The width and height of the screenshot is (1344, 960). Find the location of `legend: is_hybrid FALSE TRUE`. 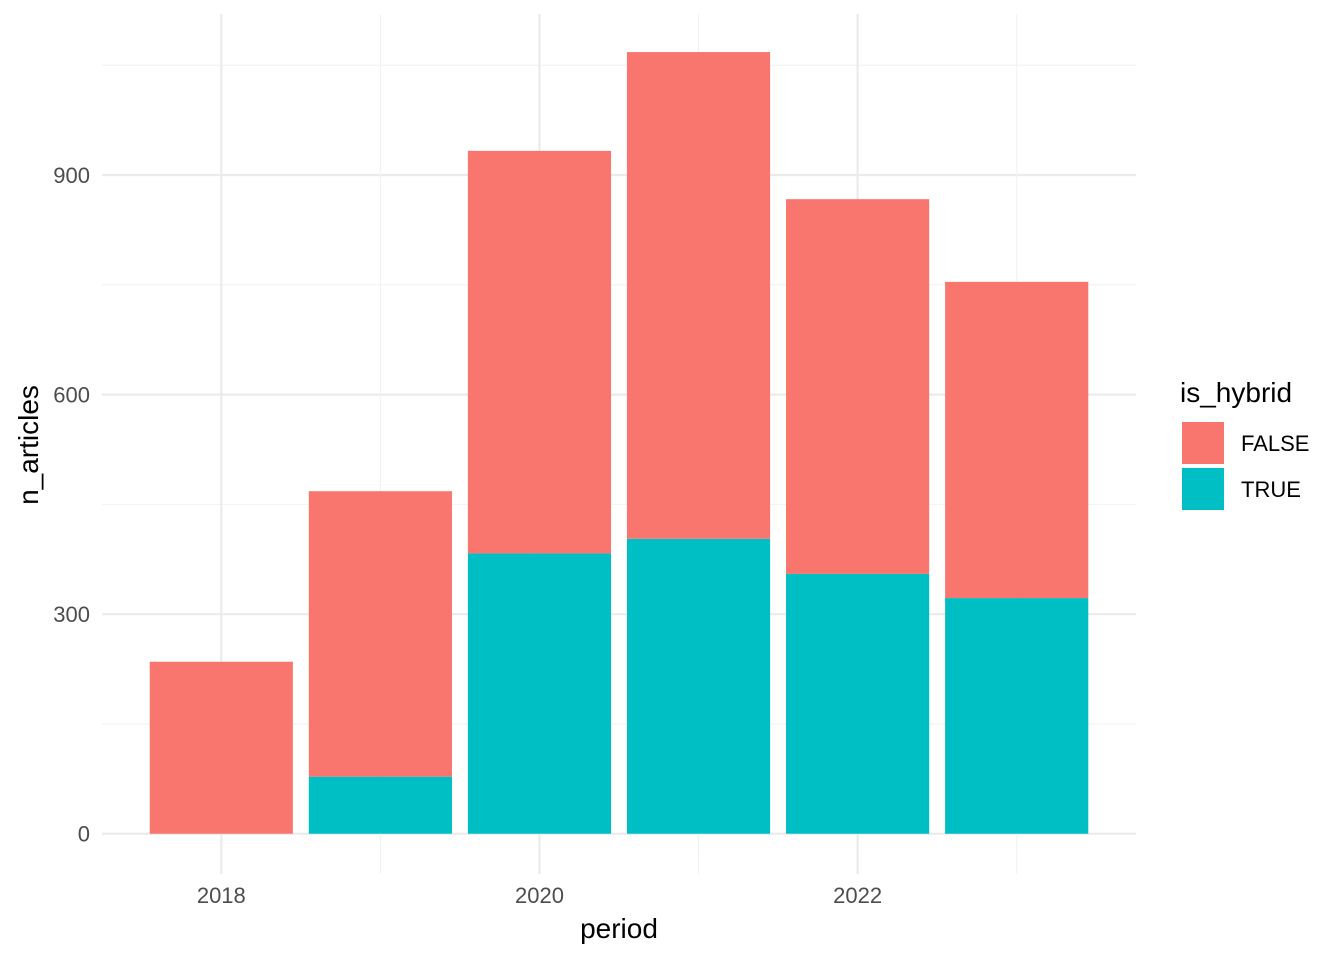

legend: is_hybrid FALSE TRUE is located at coordinates (1244, 443).